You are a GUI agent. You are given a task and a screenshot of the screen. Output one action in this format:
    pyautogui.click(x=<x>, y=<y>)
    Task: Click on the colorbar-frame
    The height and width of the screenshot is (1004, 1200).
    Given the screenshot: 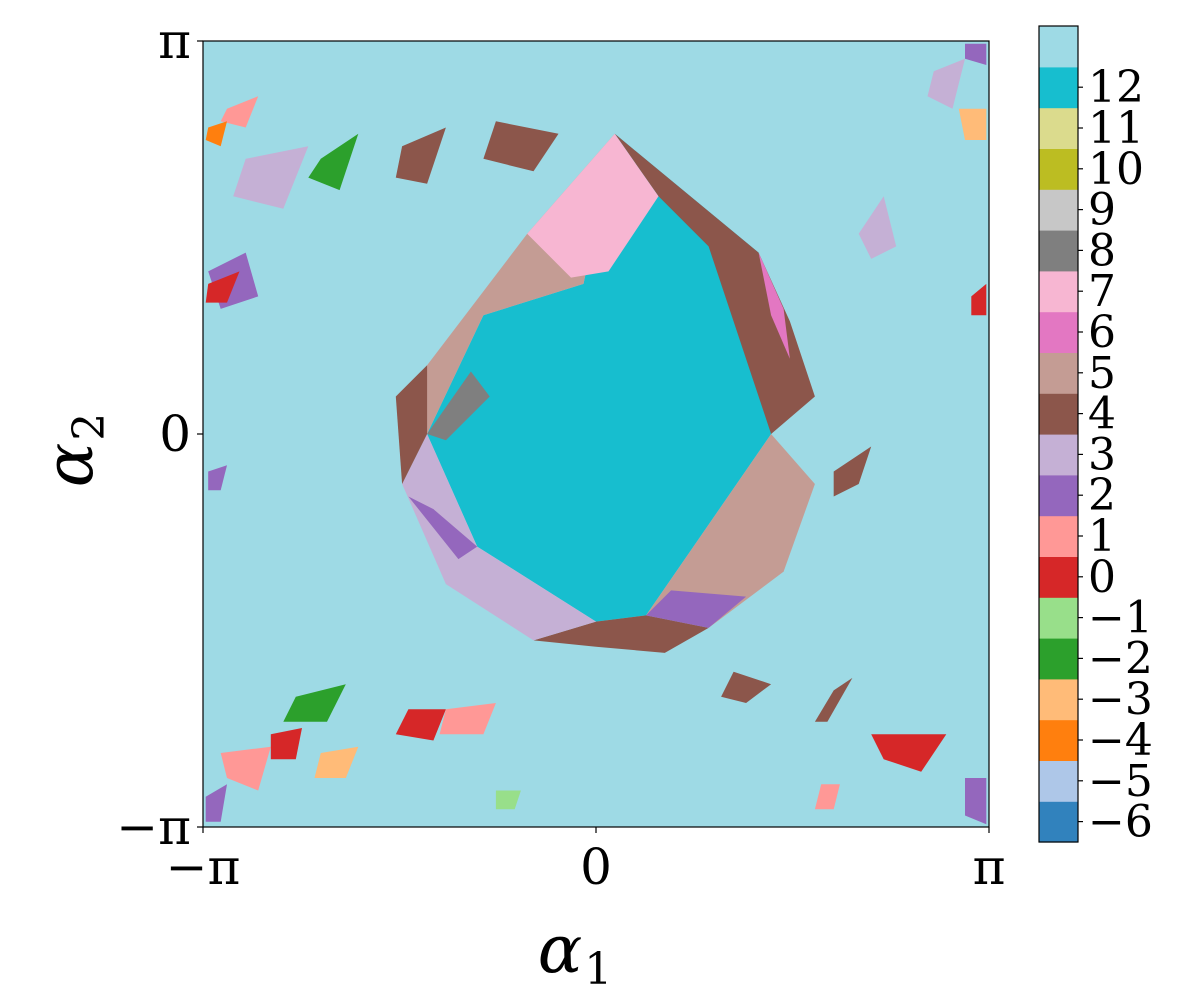 What is the action you would take?
    pyautogui.click(x=1058, y=434)
    